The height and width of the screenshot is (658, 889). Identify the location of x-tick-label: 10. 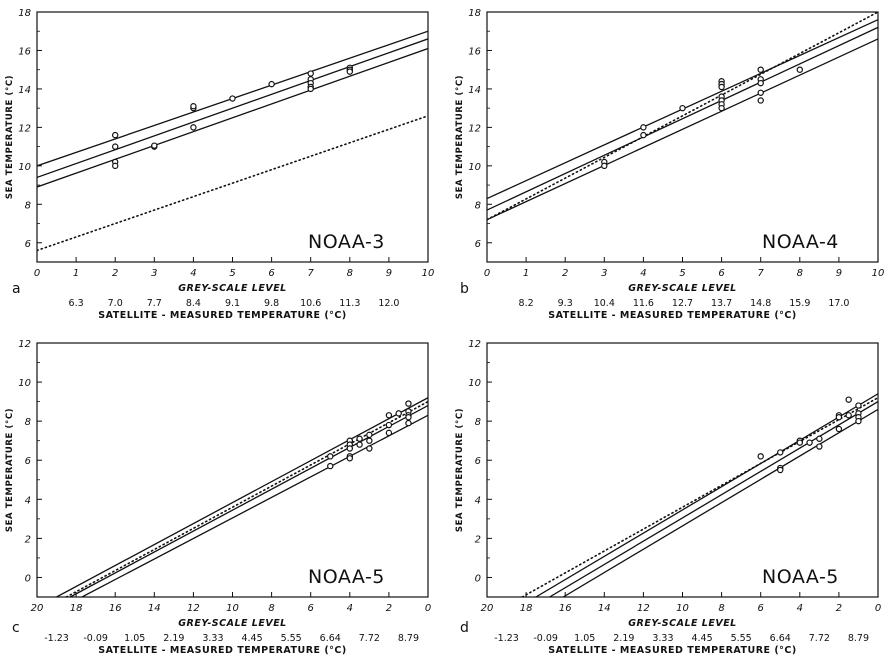
(682, 608).